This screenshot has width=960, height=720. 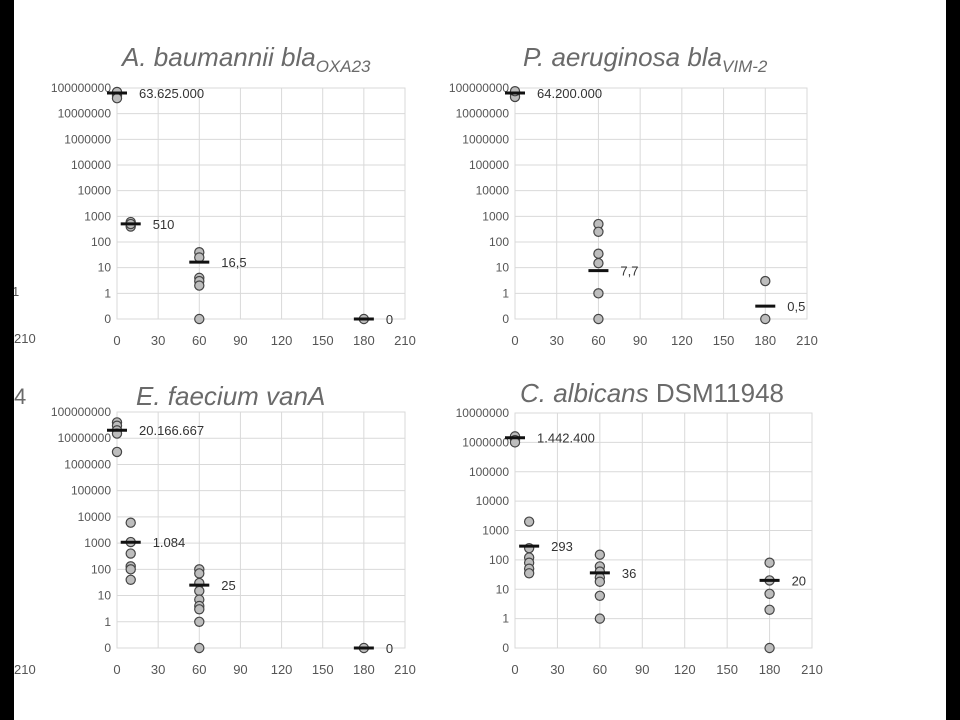 What do you see at coordinates (584, 393) in the screenshot?
I see `chart-title-main: C. albicans` at bounding box center [584, 393].